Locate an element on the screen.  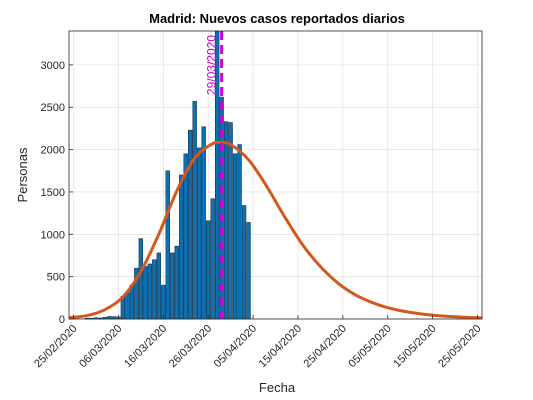
chart-title: Madrid: Nuevos casos reportados diarios is located at coordinates (277, 18).